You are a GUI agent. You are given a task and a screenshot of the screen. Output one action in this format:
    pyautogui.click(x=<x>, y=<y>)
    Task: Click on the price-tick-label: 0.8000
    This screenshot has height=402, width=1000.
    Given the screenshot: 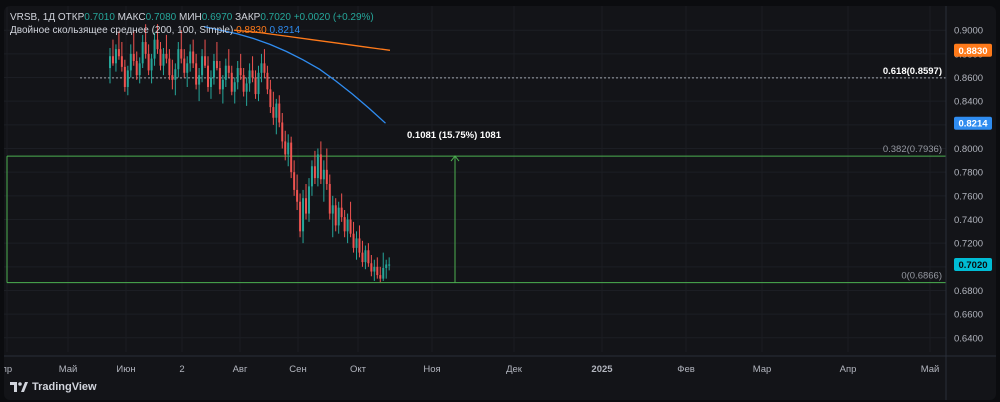 What is the action you would take?
    pyautogui.click(x=968, y=149)
    